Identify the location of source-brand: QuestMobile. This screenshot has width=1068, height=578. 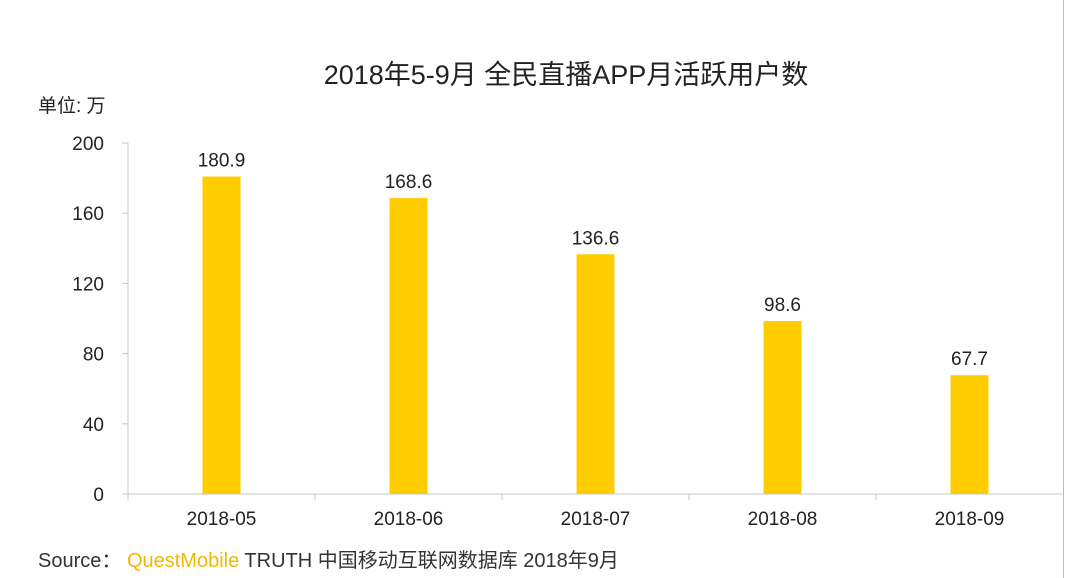
(183, 561).